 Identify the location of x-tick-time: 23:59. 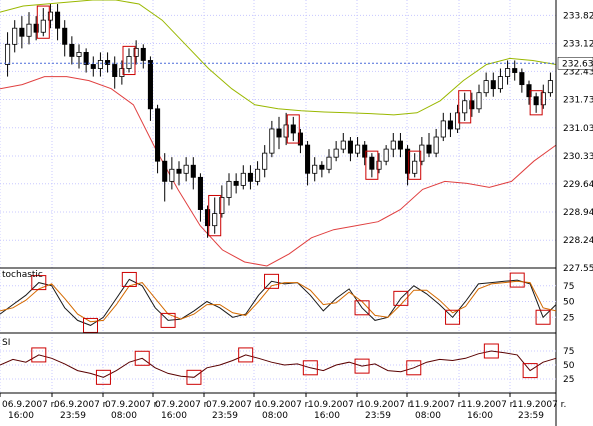
(531, 416).